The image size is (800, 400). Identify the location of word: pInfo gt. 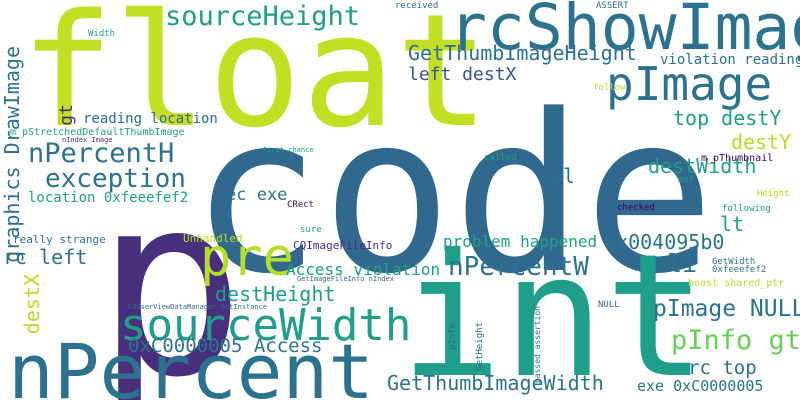
(735, 340).